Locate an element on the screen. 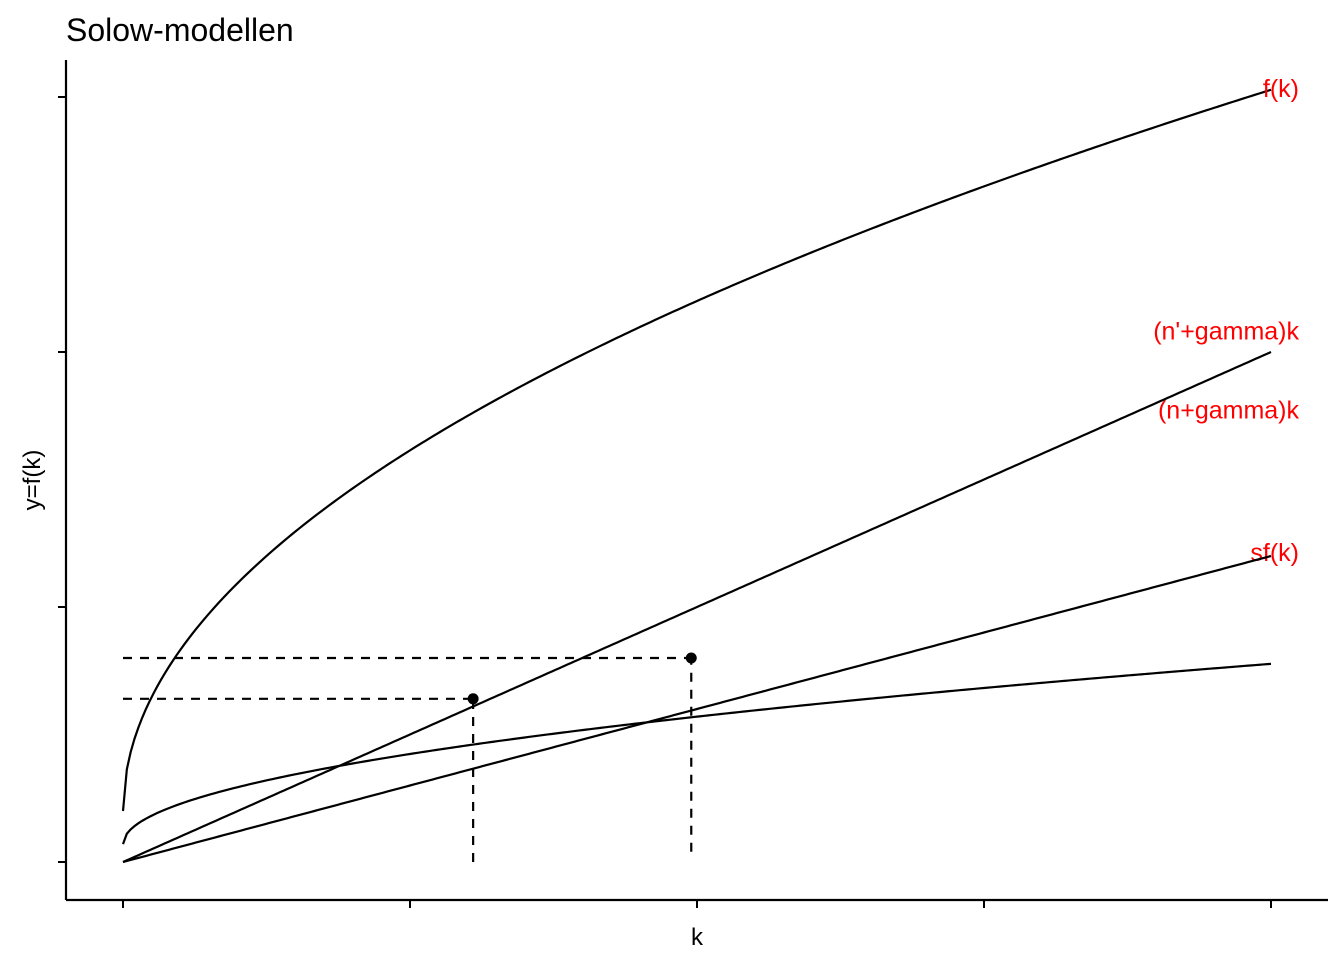 Image resolution: width=1344 pixels, height=960 pixels. series-label-sf-k: sf(k) is located at coordinates (1274, 553).